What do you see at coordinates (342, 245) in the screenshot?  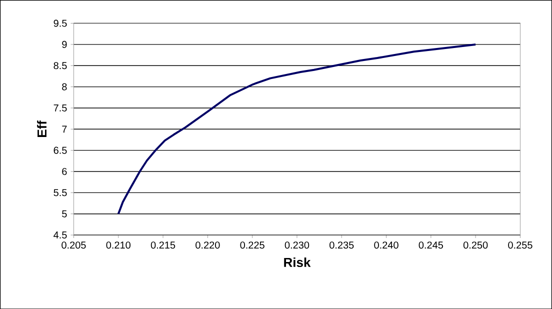 I see `x-tick-label: 0.235` at bounding box center [342, 245].